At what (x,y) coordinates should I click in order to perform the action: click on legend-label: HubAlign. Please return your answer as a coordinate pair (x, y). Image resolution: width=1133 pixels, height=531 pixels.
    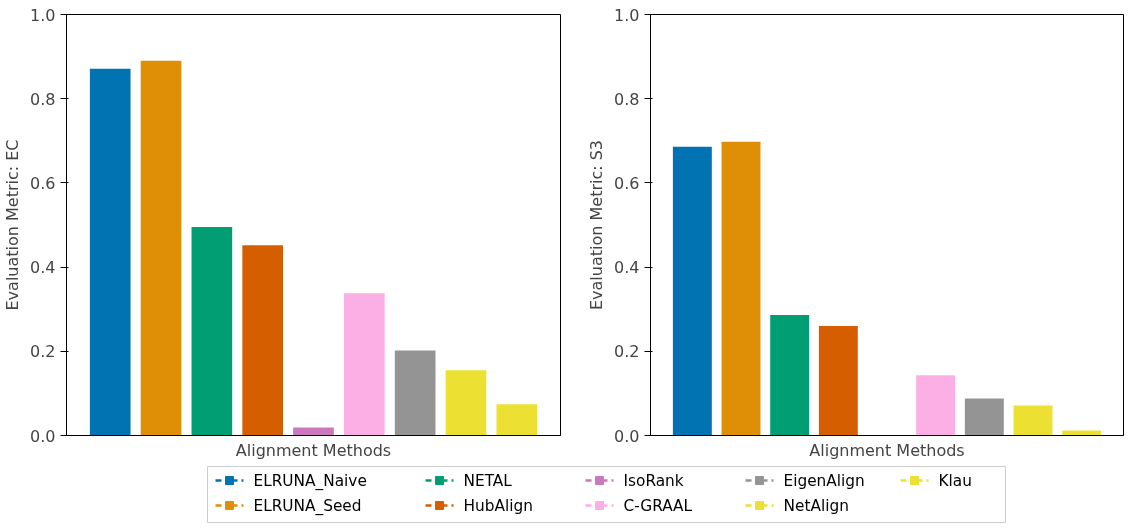
    Looking at the image, I should click on (498, 505).